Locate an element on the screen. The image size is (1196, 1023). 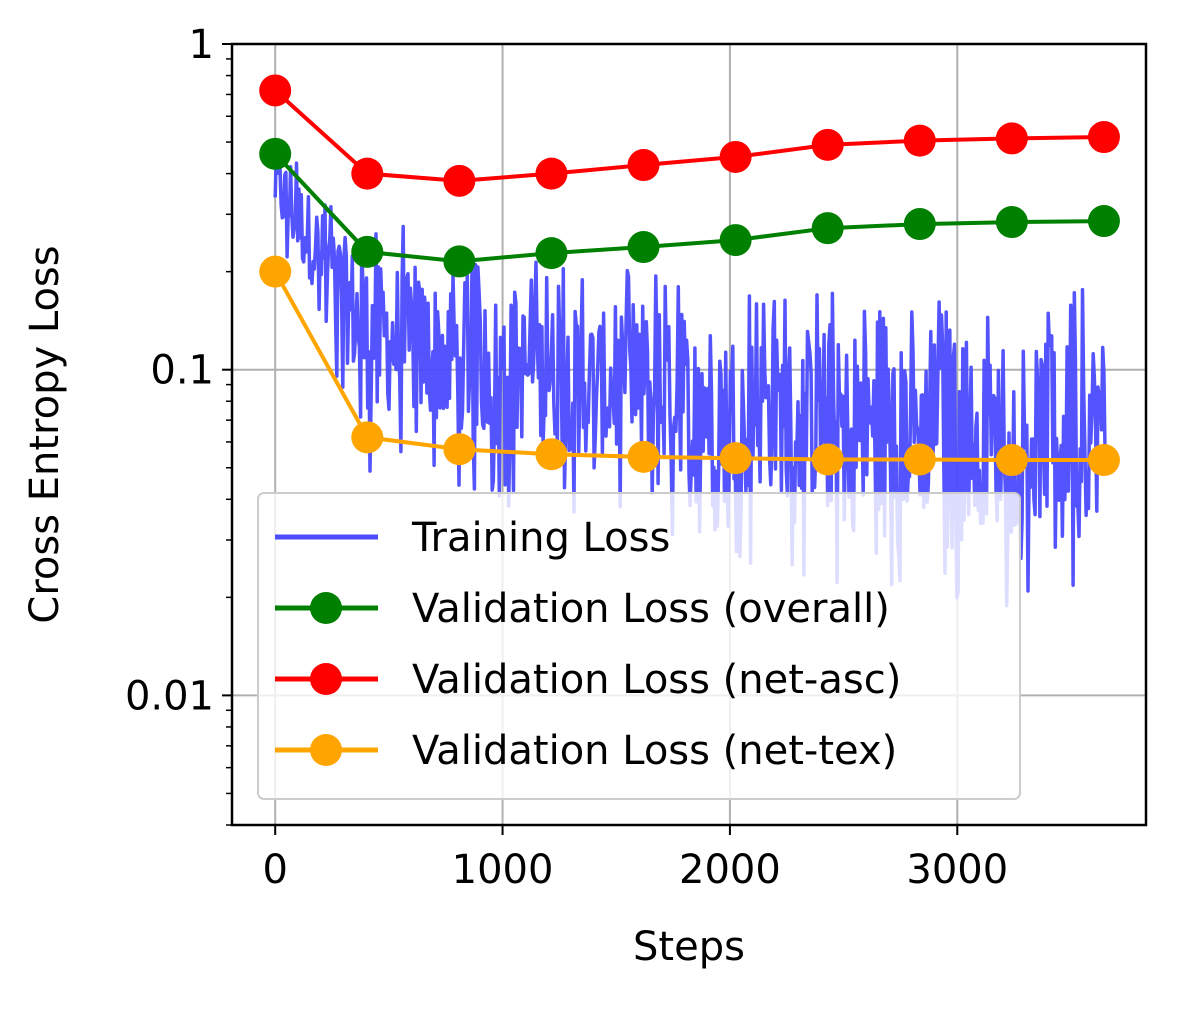
legend-label: Validation Loss (overall) is located at coordinates (651, 609).